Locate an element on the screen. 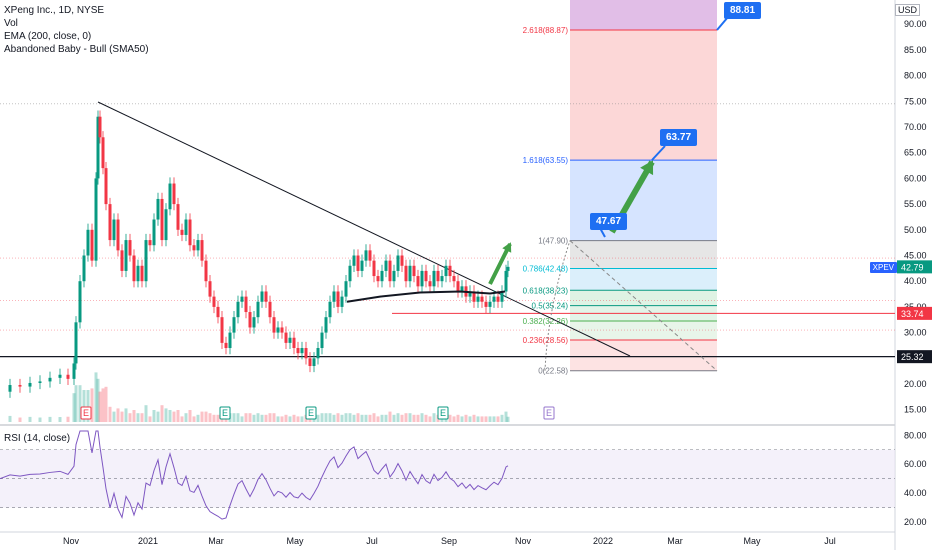  target-callout: 88.81 is located at coordinates (743, 10).